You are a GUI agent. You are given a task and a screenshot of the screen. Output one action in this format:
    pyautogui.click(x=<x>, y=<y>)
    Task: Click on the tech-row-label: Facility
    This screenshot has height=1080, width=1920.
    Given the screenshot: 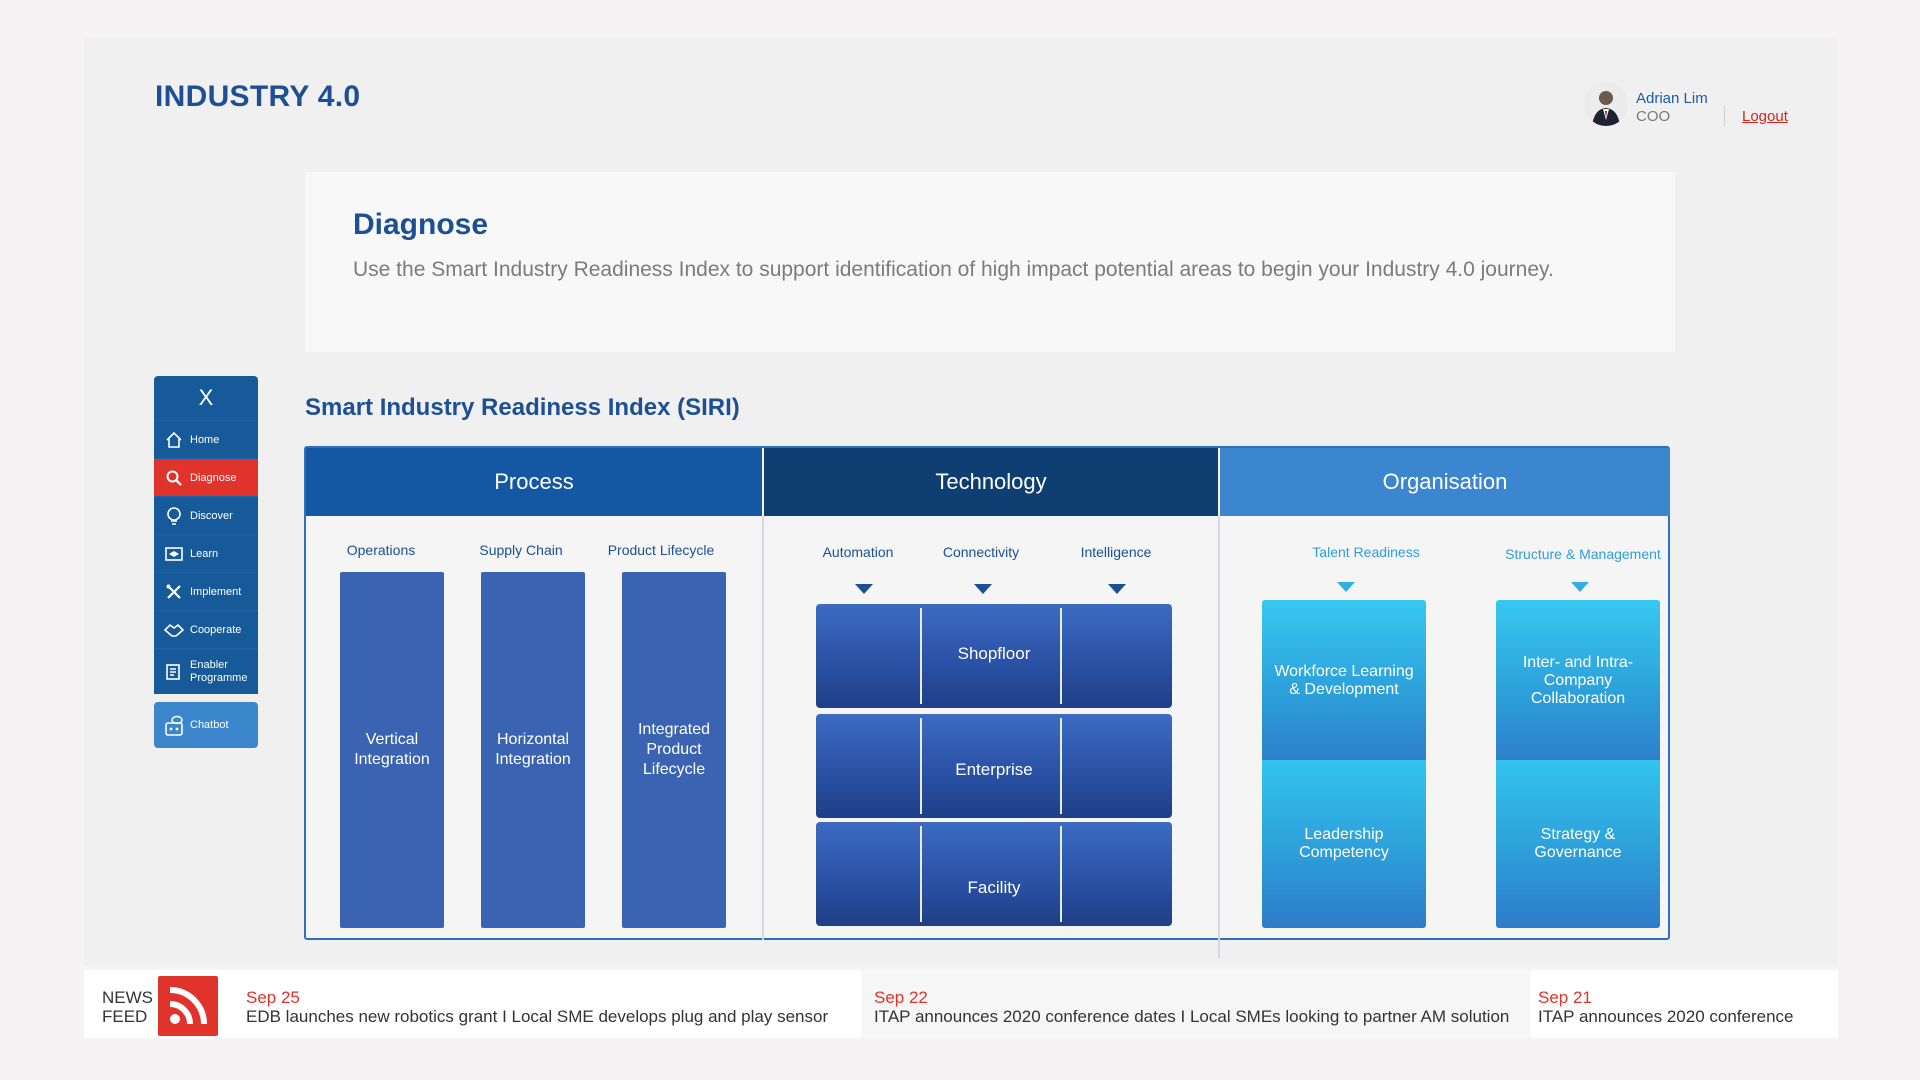 What is the action you would take?
    pyautogui.click(x=994, y=887)
    